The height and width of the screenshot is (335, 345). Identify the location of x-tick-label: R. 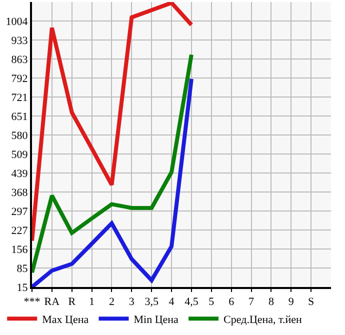
(72, 302).